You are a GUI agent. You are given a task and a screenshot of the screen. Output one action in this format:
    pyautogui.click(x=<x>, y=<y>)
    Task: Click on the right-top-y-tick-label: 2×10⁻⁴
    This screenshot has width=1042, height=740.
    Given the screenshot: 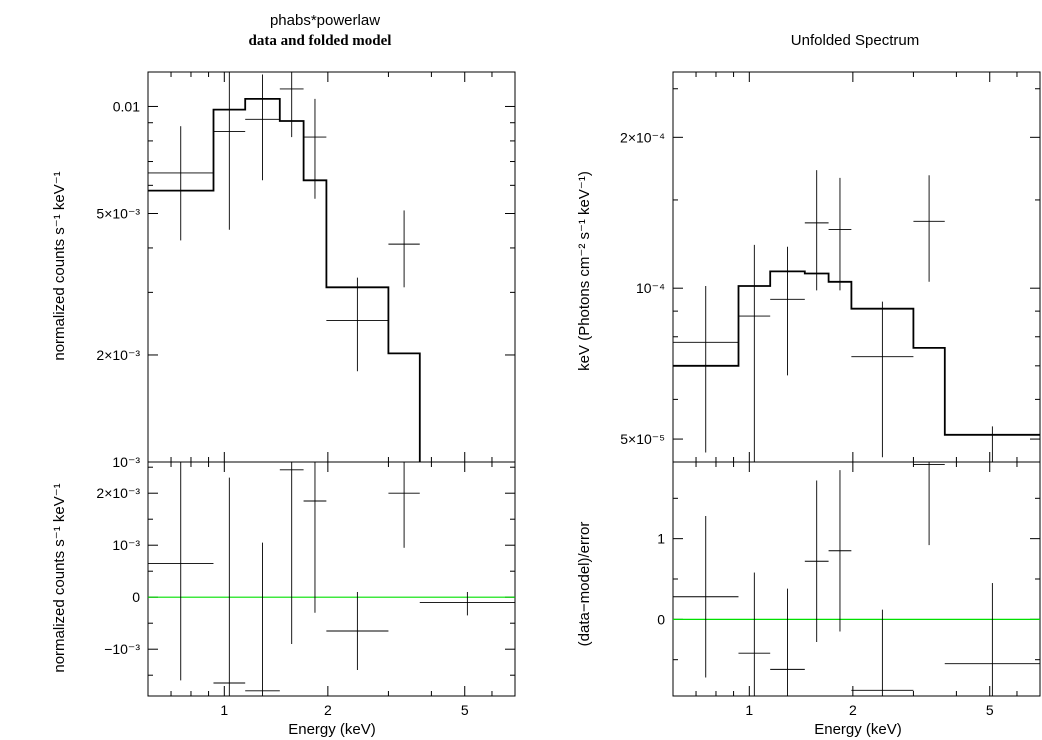 What is the action you would take?
    pyautogui.click(x=642, y=137)
    